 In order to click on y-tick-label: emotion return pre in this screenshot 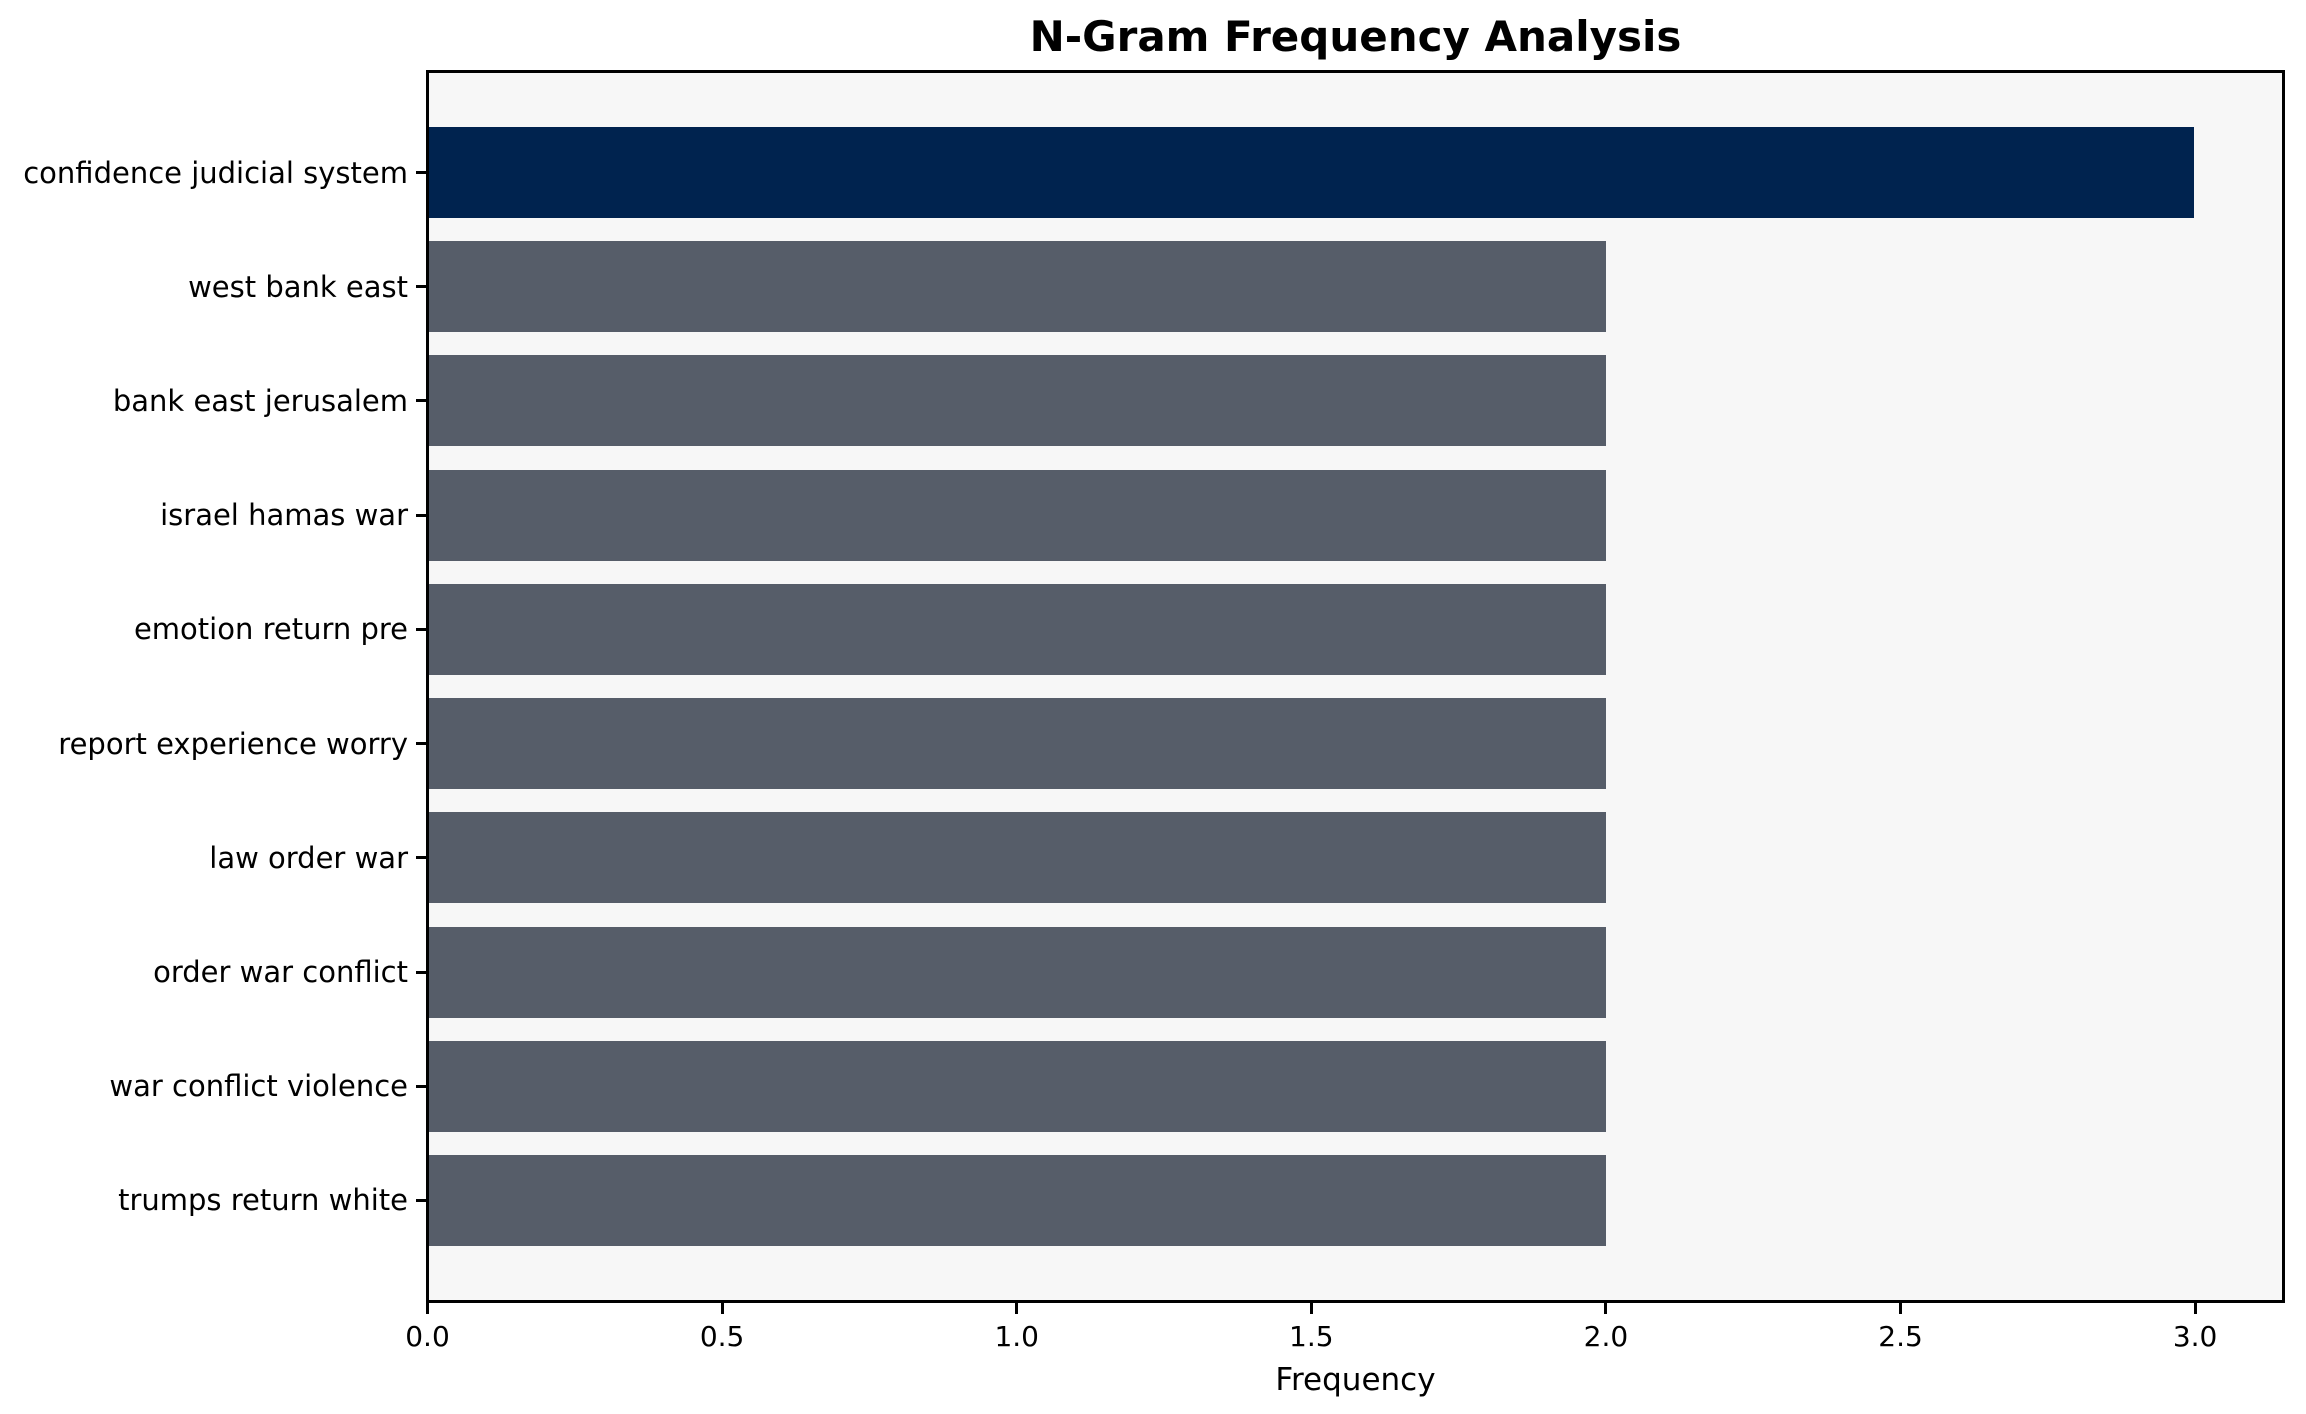, I will do `click(270, 629)`.